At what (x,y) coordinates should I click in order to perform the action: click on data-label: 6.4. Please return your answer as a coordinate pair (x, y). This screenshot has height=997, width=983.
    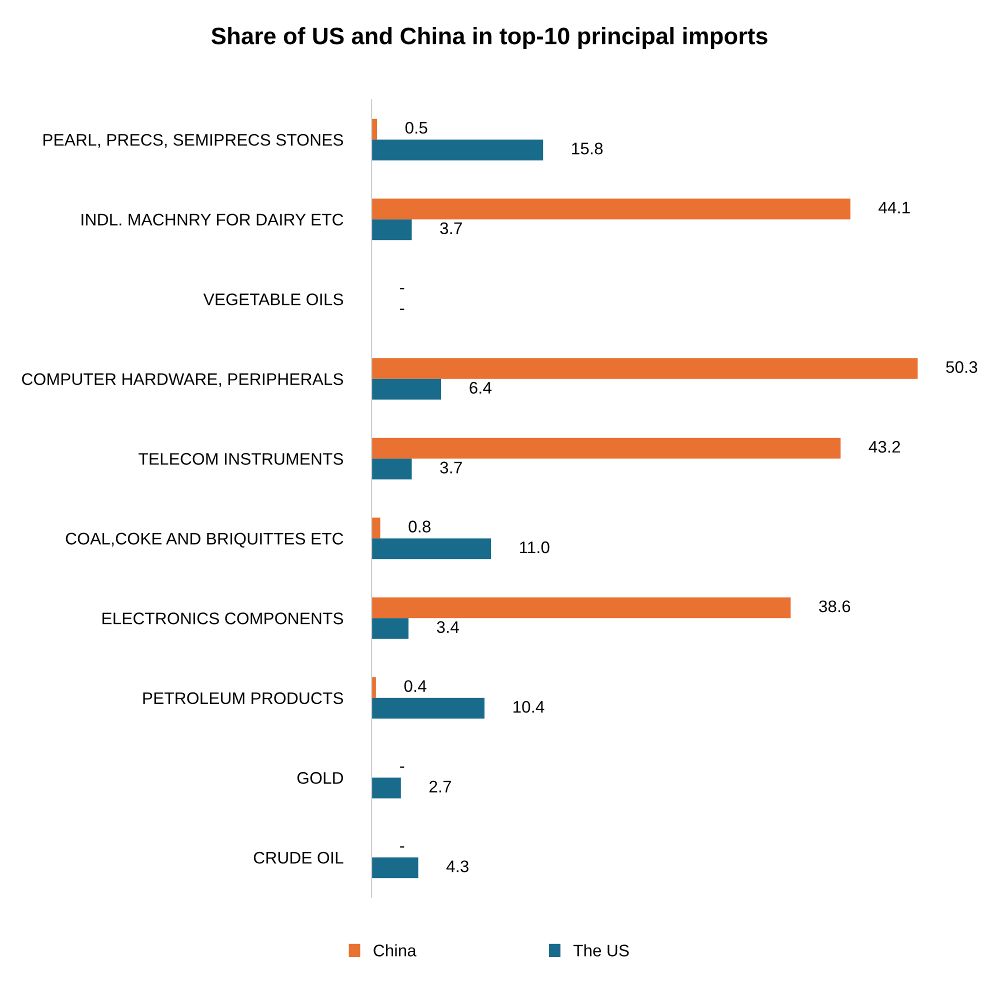
    Looking at the image, I should click on (481, 388).